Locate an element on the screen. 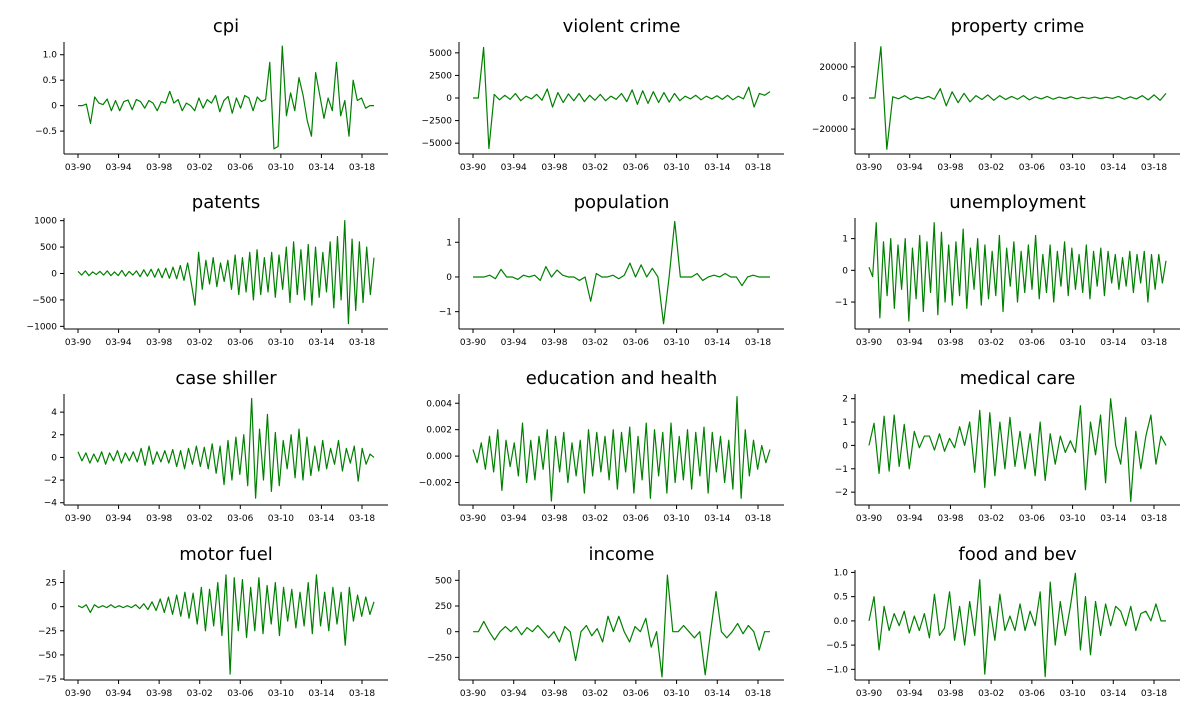  y-tick-label: −2 is located at coordinates (841, 493).